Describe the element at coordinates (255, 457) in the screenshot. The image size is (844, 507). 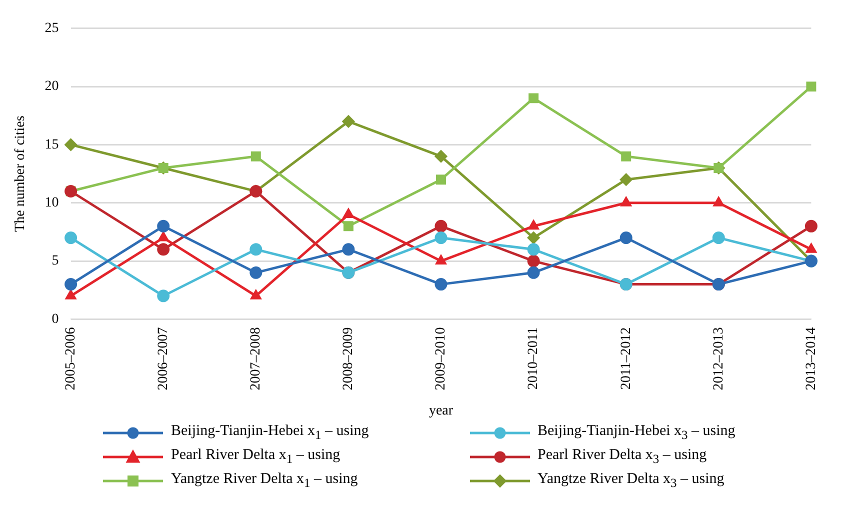
I see `legend-label: Pearl River Delta x$_{1}$ – using` at that location.